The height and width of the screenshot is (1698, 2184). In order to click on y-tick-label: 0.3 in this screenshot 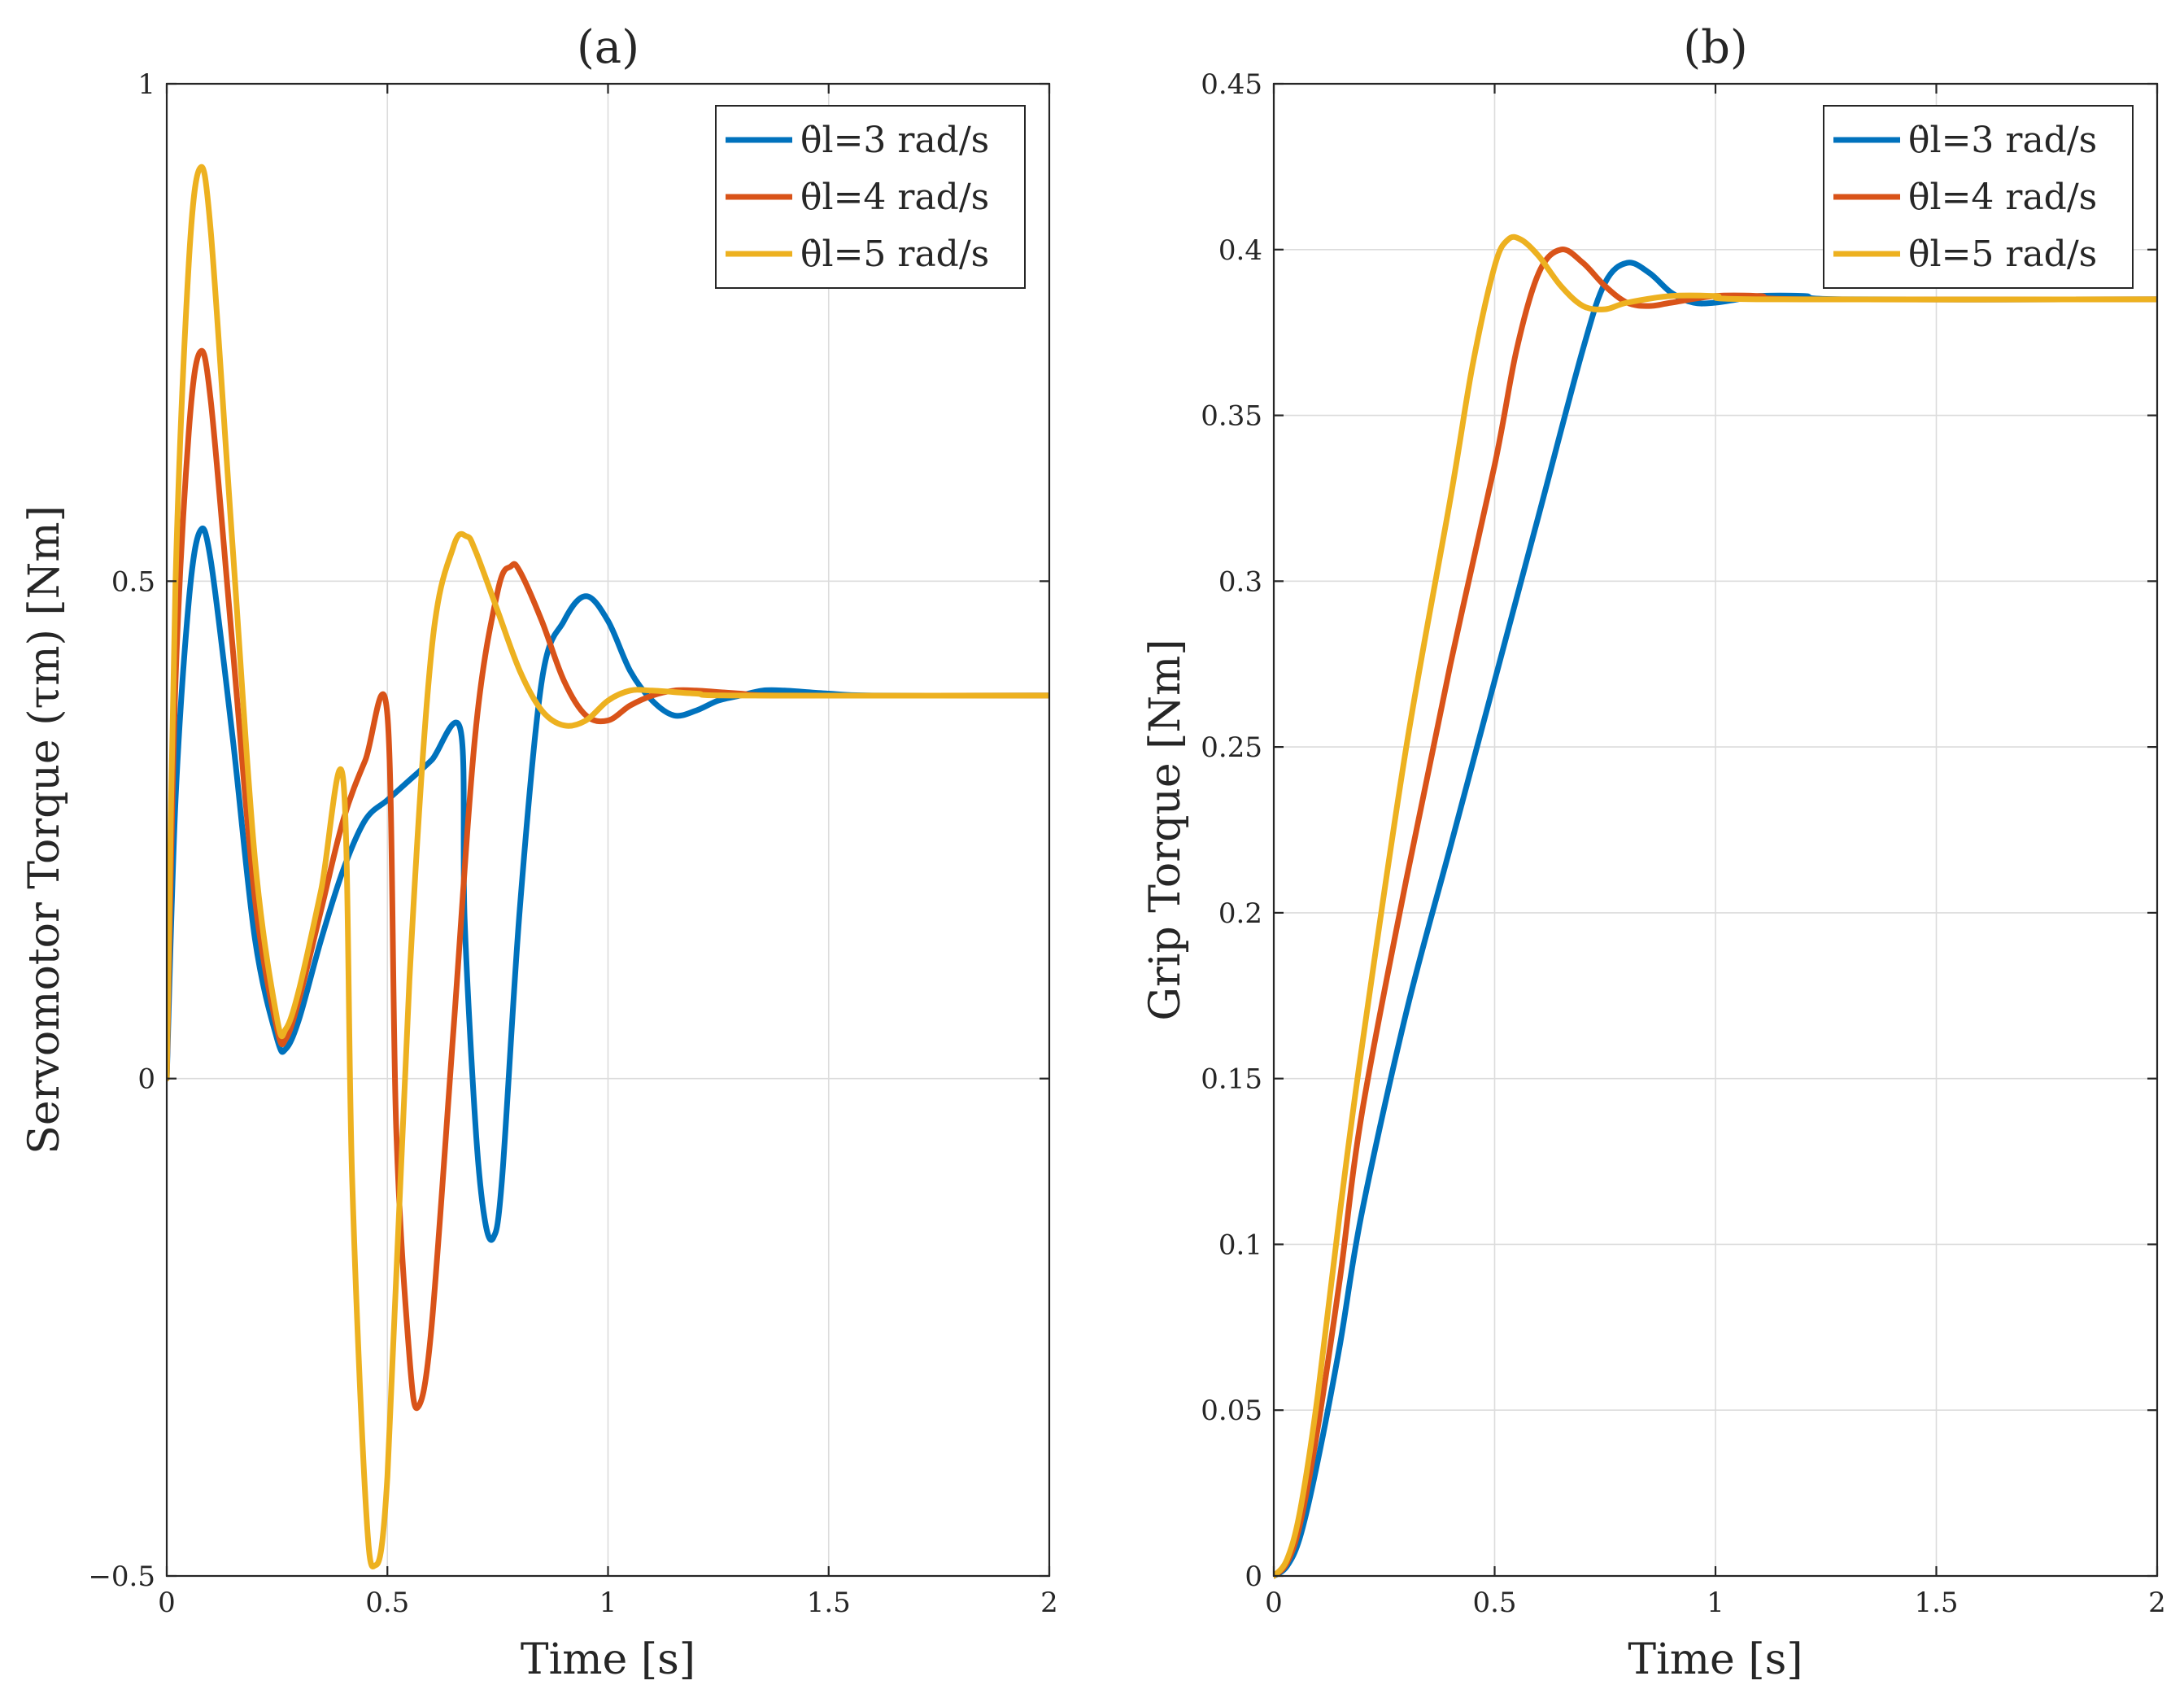, I will do `click(1240, 581)`.